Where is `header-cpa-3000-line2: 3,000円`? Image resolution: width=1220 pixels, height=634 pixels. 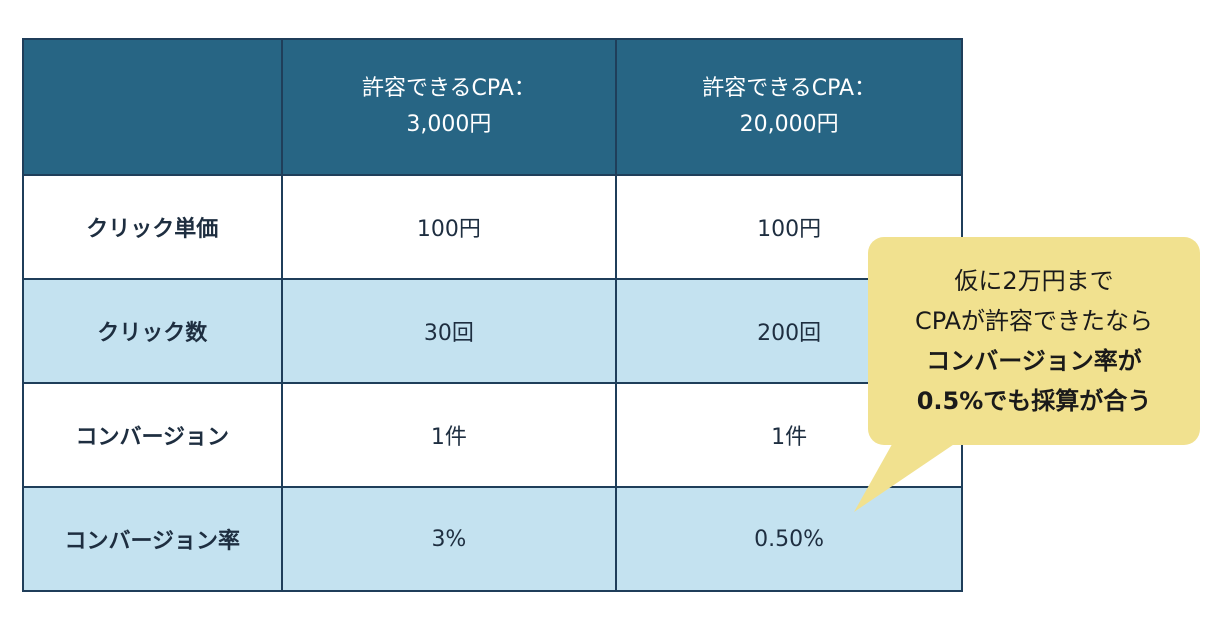
header-cpa-3000-line2: 3,000円 is located at coordinates (449, 124).